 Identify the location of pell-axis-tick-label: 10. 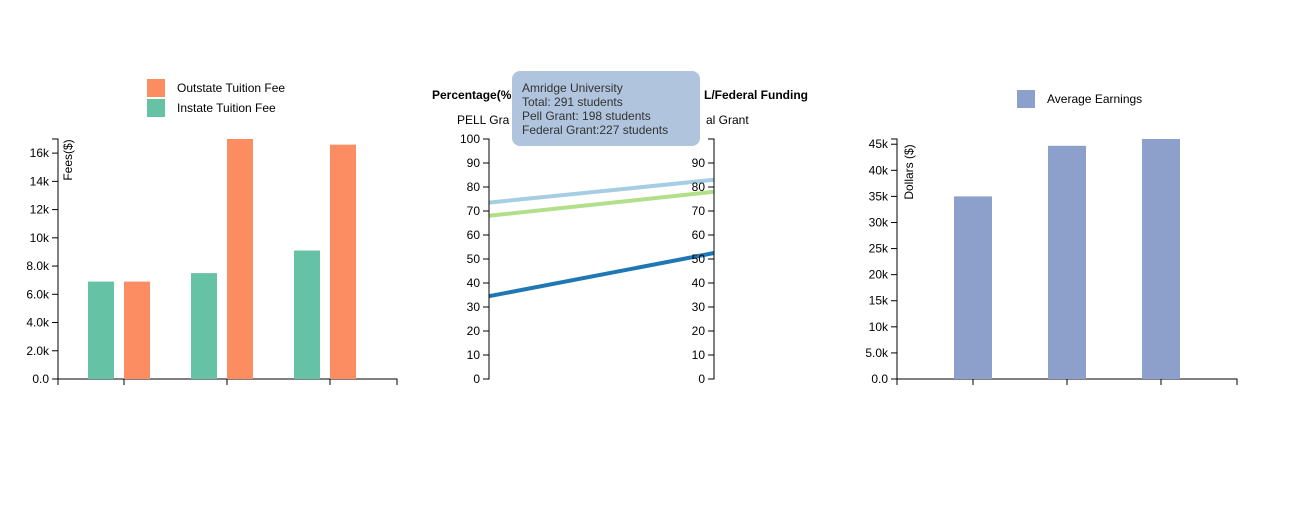
(474, 355).